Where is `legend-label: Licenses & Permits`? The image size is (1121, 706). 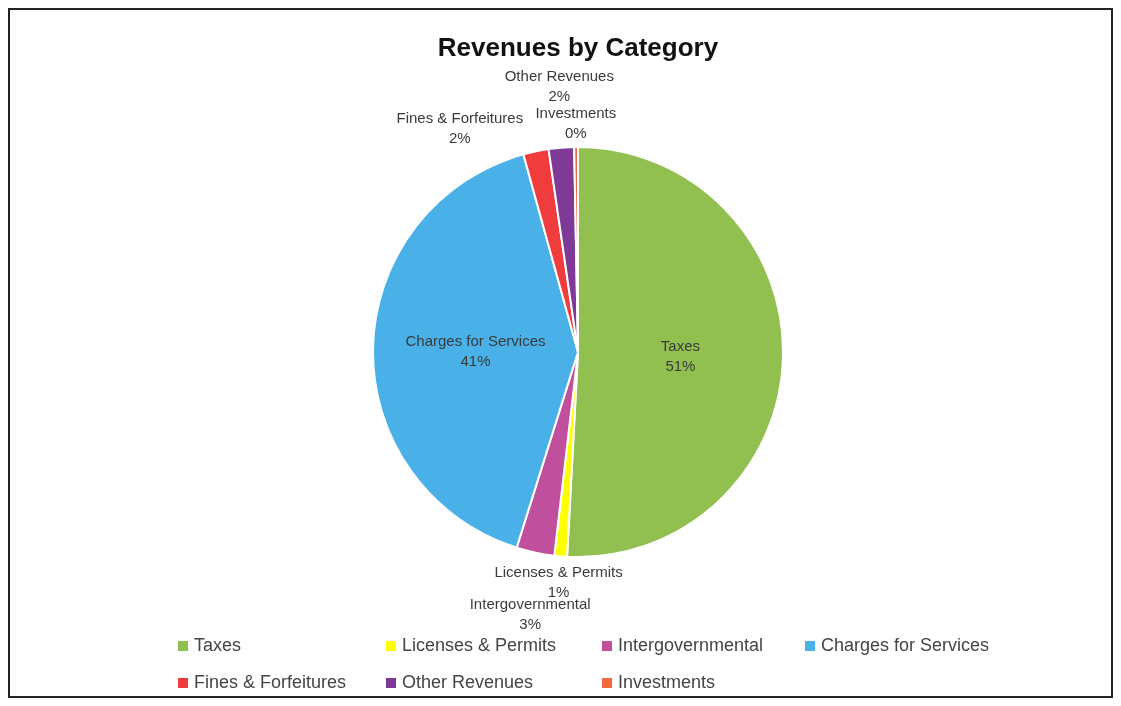
legend-label: Licenses & Permits is located at coordinates (479, 645).